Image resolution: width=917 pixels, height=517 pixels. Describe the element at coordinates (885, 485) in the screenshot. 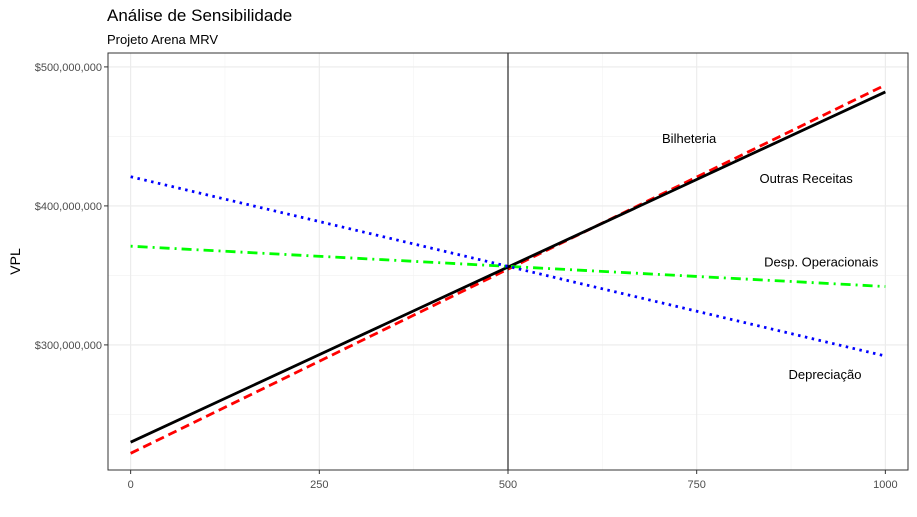

I see `x-tick-label: 1000` at that location.